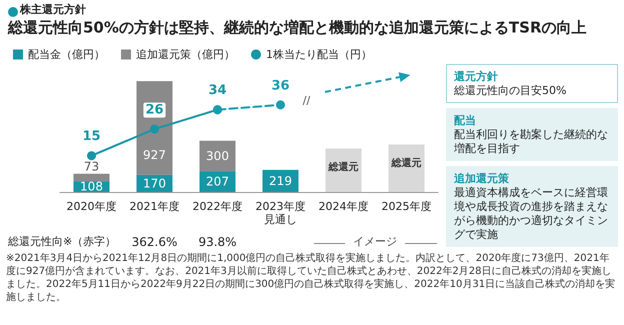 This screenshot has width=624, height=325. Describe the element at coordinates (154, 183) in the screenshot. I see `data-label: 170` at that location.